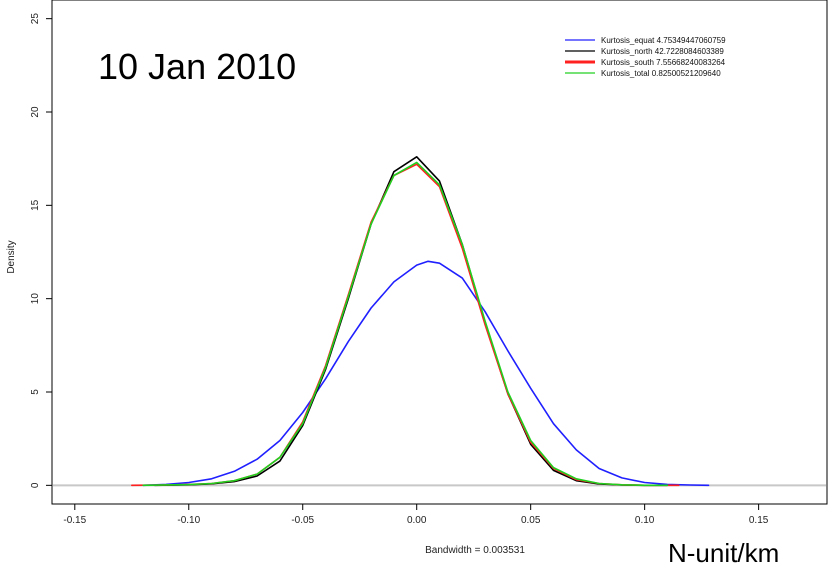 The image size is (829, 572). I want to click on legend-entry: Kurtosis_total 0.82500521209640, so click(661, 73).